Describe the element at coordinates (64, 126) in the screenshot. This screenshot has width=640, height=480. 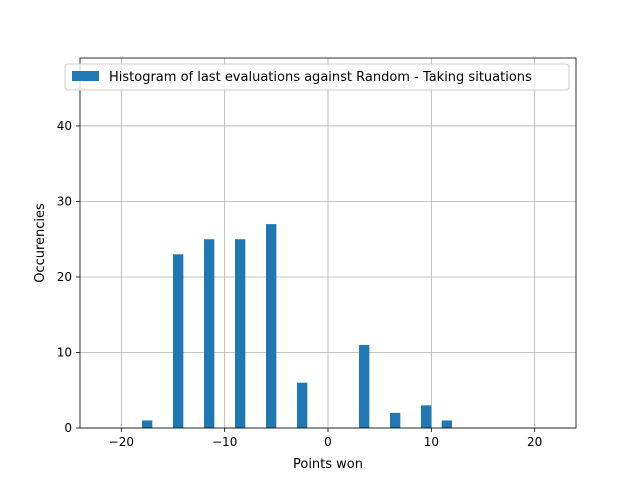
I see `y-tick-label: 40` at that location.